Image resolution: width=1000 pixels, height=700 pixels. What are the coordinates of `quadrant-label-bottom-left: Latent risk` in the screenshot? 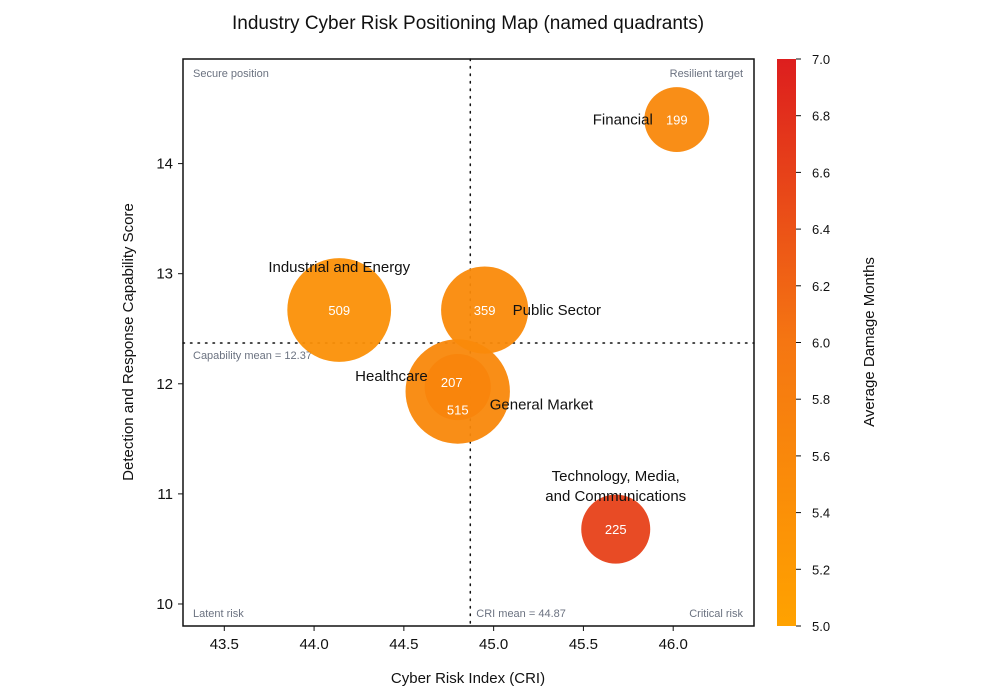 It's located at (218, 614).